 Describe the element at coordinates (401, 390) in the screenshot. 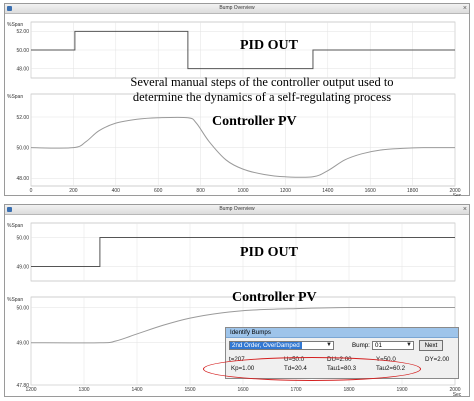

I see `x-tick-label: 1900` at that location.